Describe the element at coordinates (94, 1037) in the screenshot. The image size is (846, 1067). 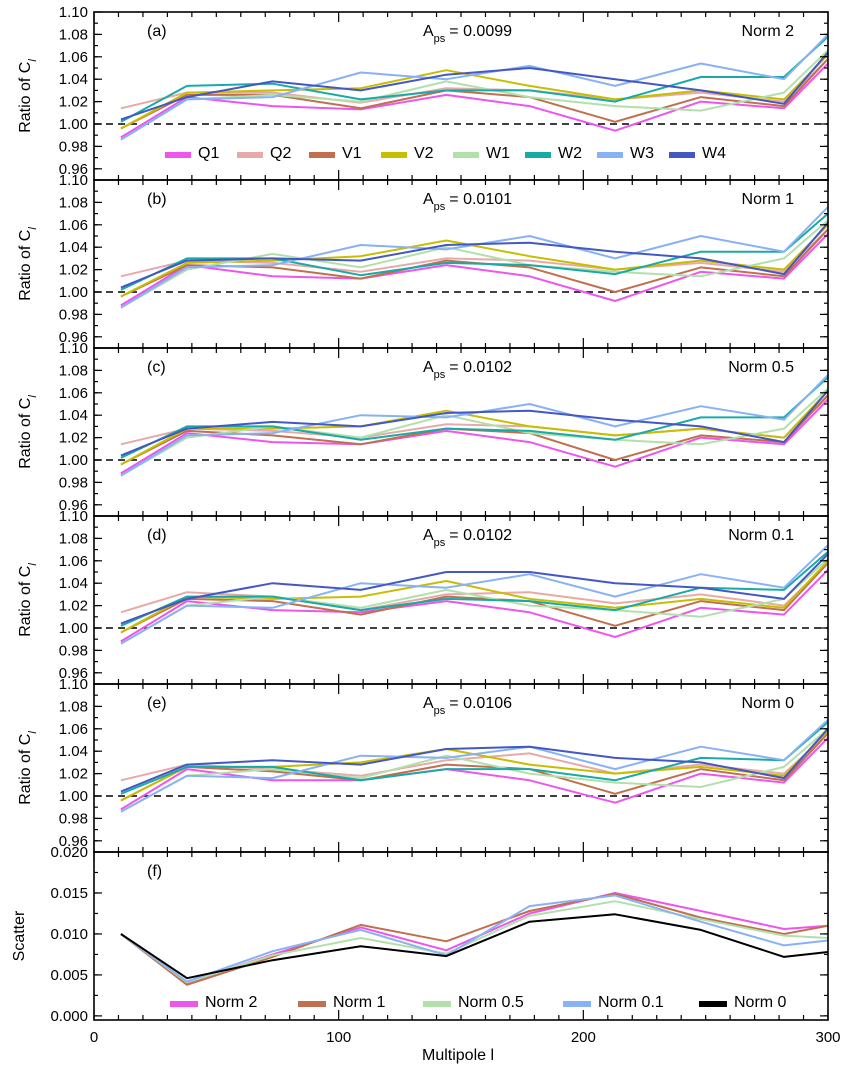
I see `x-tick-label: 0` at that location.